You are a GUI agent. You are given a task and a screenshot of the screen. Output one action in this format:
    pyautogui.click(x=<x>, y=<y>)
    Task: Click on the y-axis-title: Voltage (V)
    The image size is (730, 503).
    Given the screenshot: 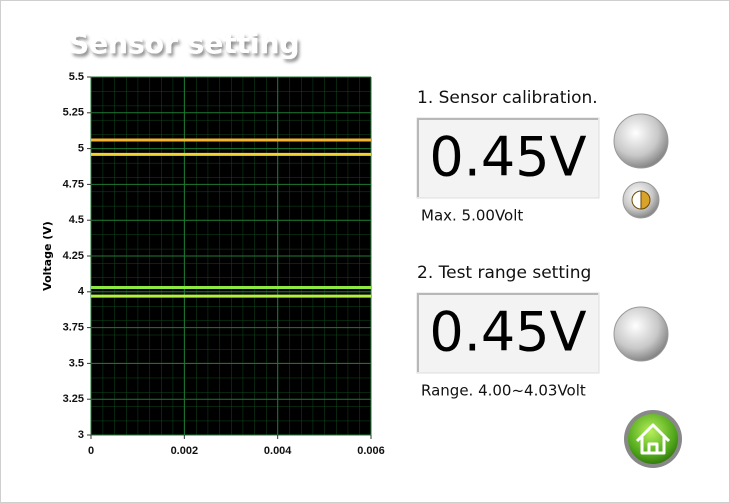 What is the action you would take?
    pyautogui.click(x=47, y=256)
    